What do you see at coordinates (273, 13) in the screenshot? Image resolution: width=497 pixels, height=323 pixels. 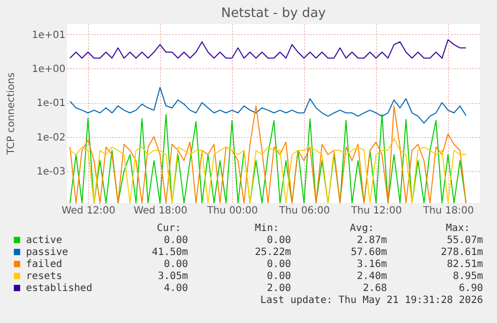 I see `chart-title: Netstat - by day` at bounding box center [273, 13].